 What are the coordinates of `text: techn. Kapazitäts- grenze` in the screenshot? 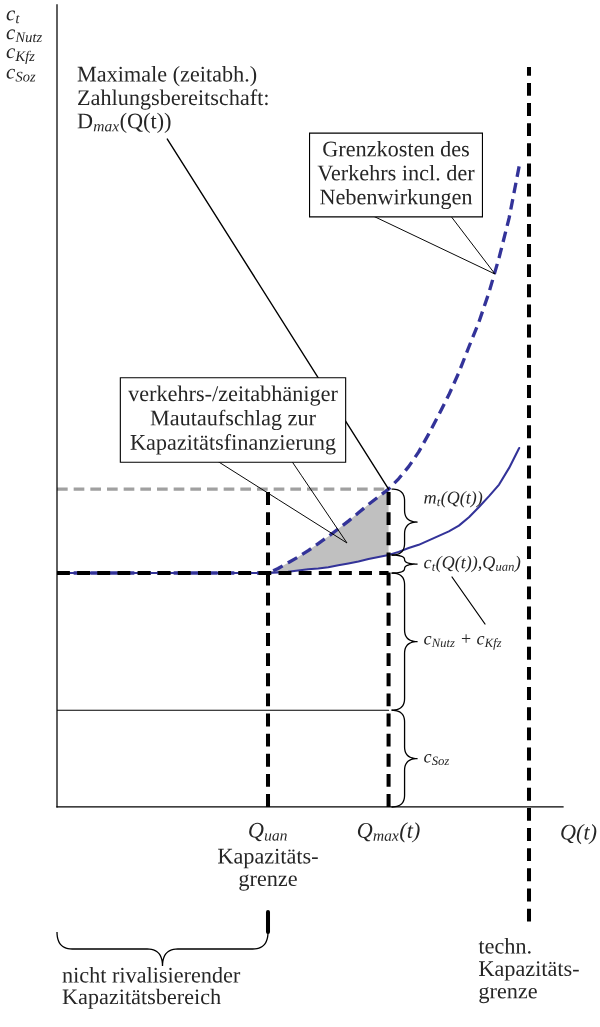 It's located at (528, 971).